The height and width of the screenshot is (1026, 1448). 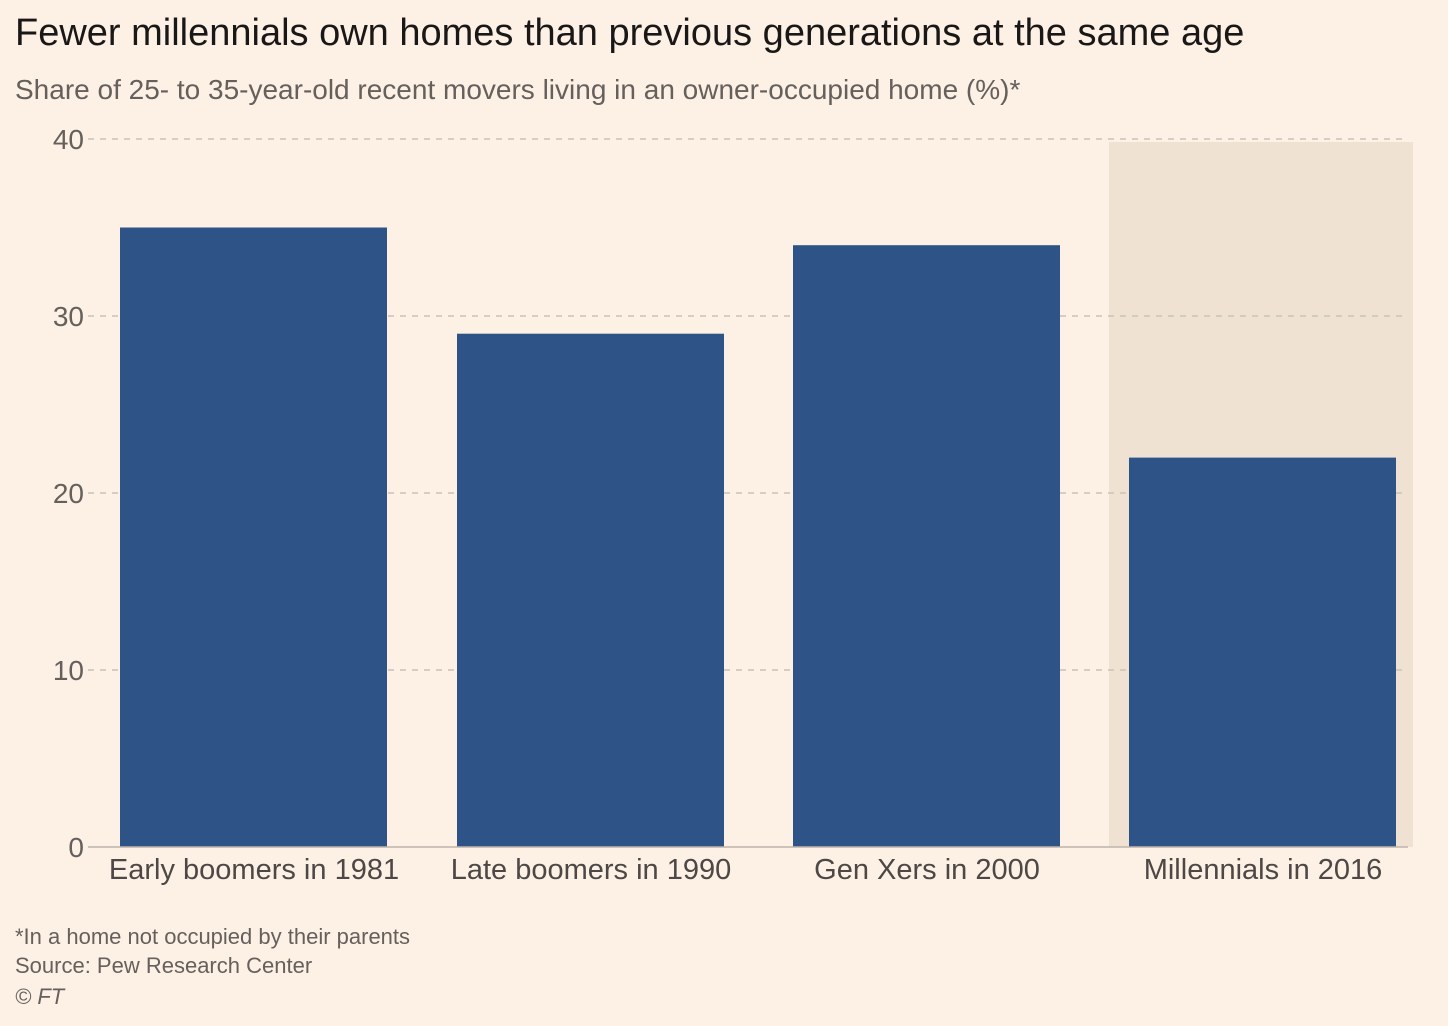 I want to click on x-tick-label-4: Millennials in 2016, so click(x=1263, y=870).